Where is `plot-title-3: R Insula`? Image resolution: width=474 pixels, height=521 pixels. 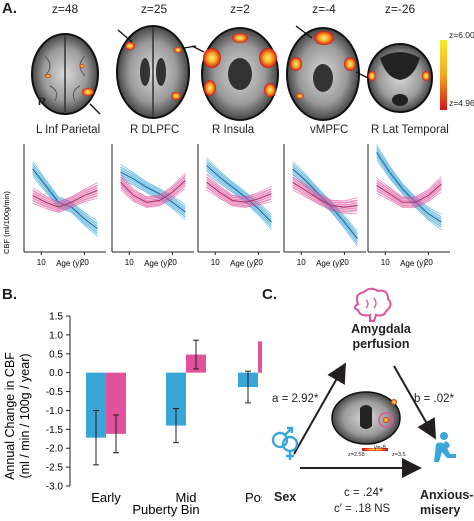 plot-title-3: R Insula is located at coordinates (233, 130).